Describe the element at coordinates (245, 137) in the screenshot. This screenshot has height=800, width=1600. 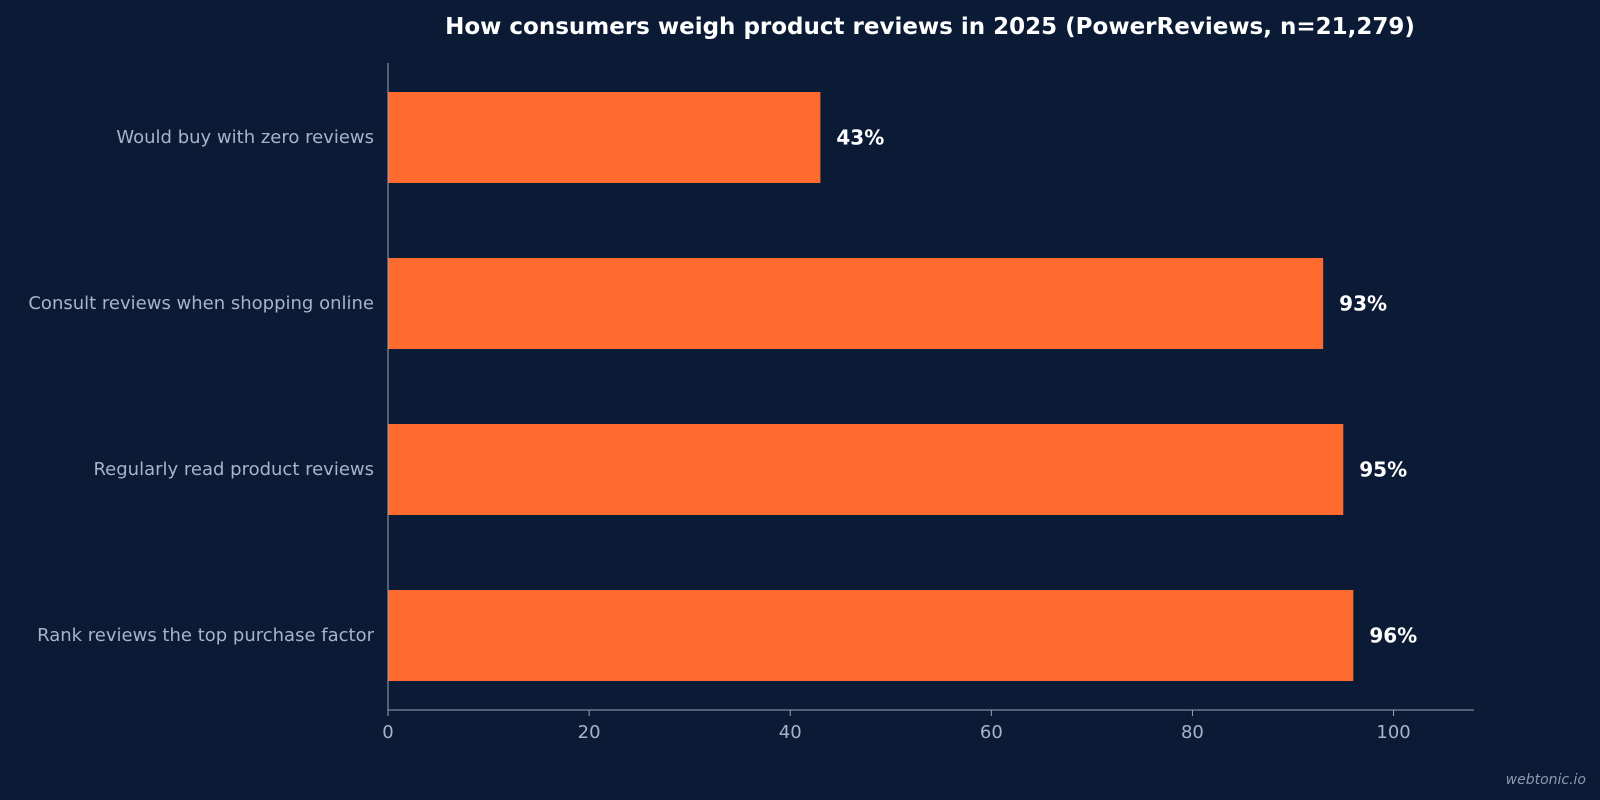
I see `category-label: Would buy with zero reviews` at that location.